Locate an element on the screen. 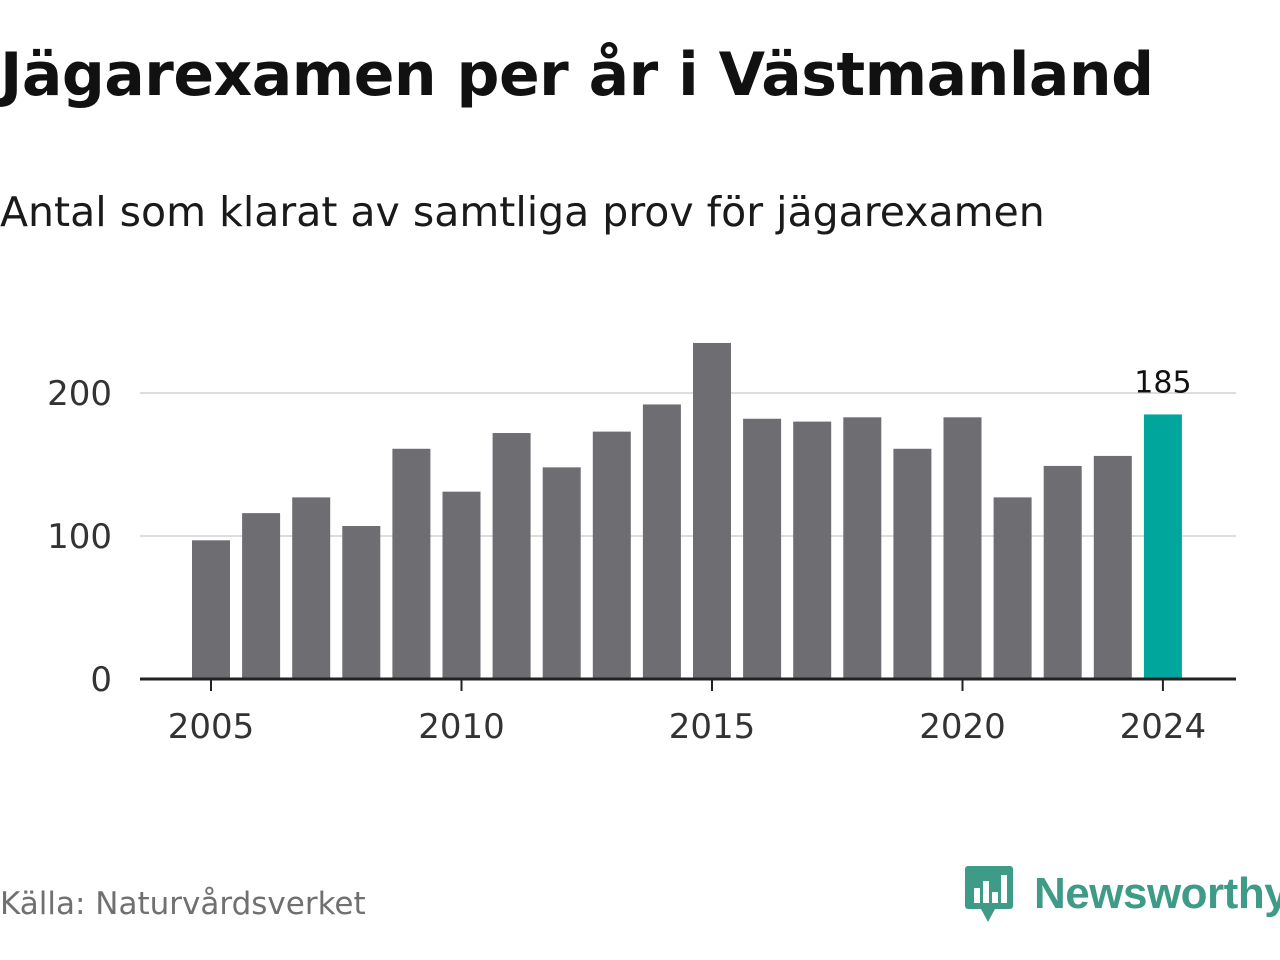  chart-title: Jägarexamen per år i Västmanland is located at coordinates (577, 75).